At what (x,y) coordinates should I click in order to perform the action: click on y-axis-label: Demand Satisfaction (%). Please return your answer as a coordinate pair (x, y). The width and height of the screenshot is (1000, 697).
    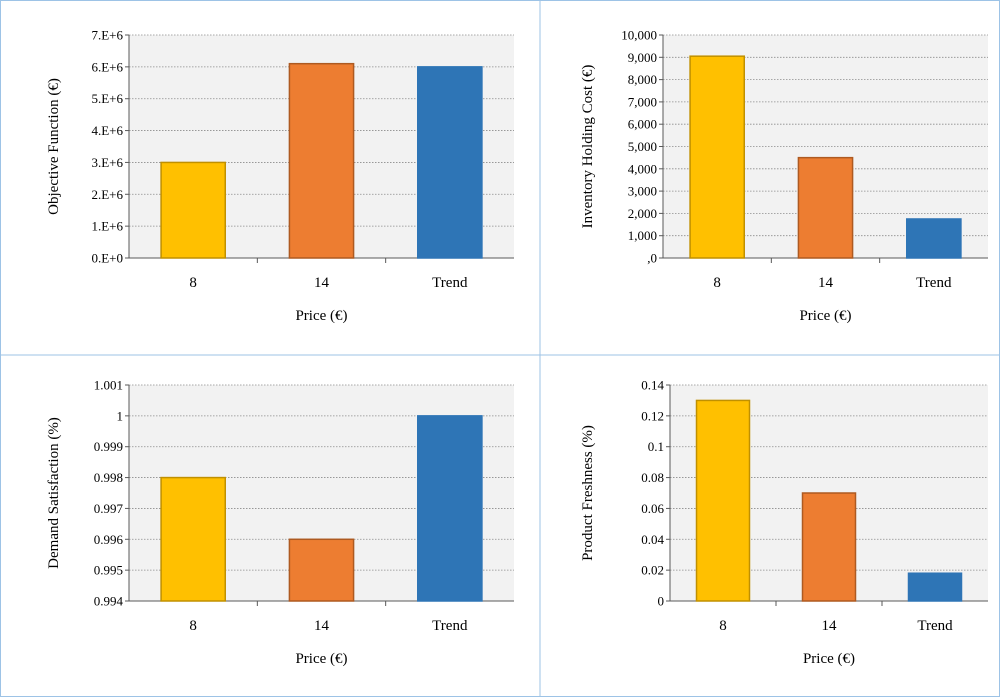
    Looking at the image, I should click on (54, 493).